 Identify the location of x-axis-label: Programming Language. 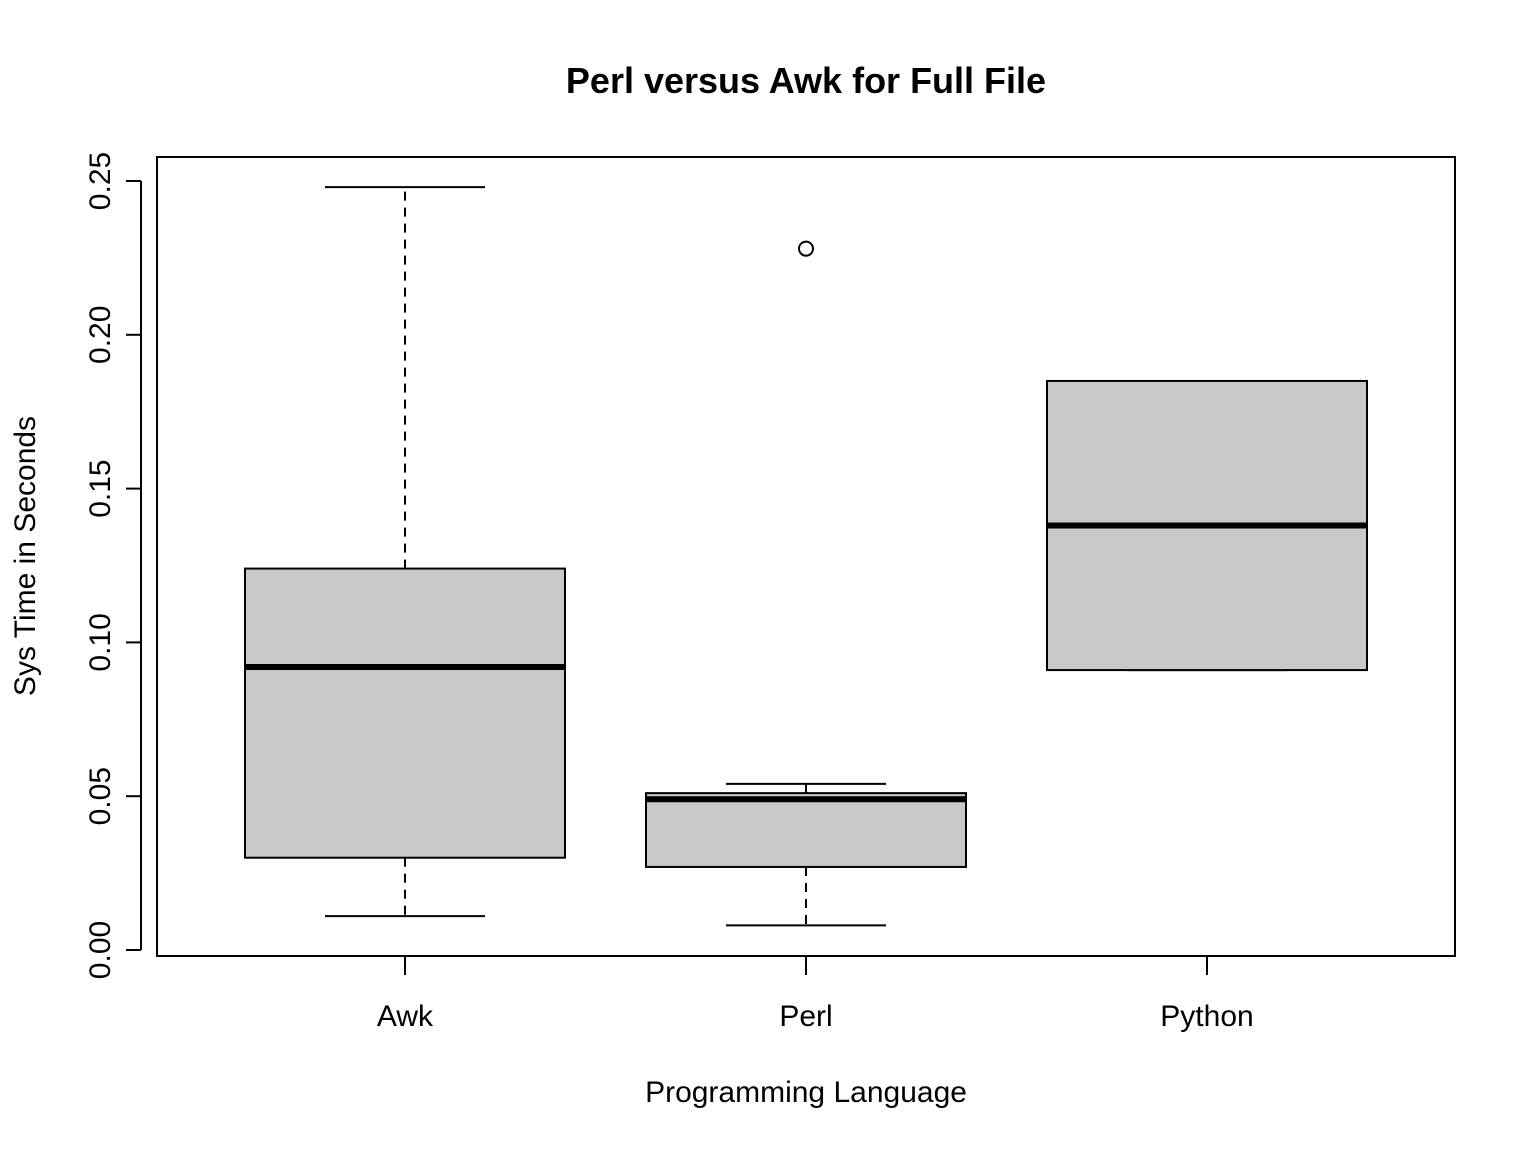
(806, 1092).